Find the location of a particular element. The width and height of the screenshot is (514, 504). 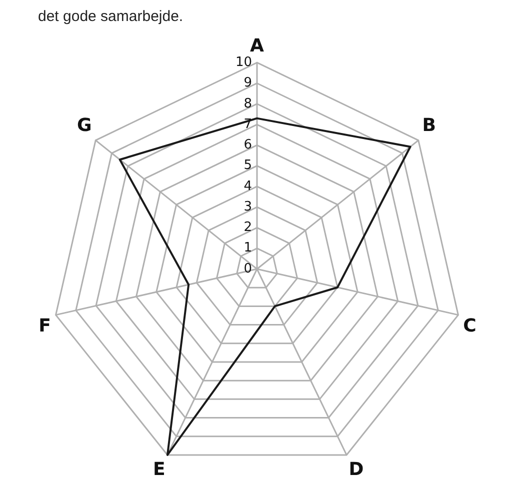

spoke-label: C is located at coordinates (469, 326).